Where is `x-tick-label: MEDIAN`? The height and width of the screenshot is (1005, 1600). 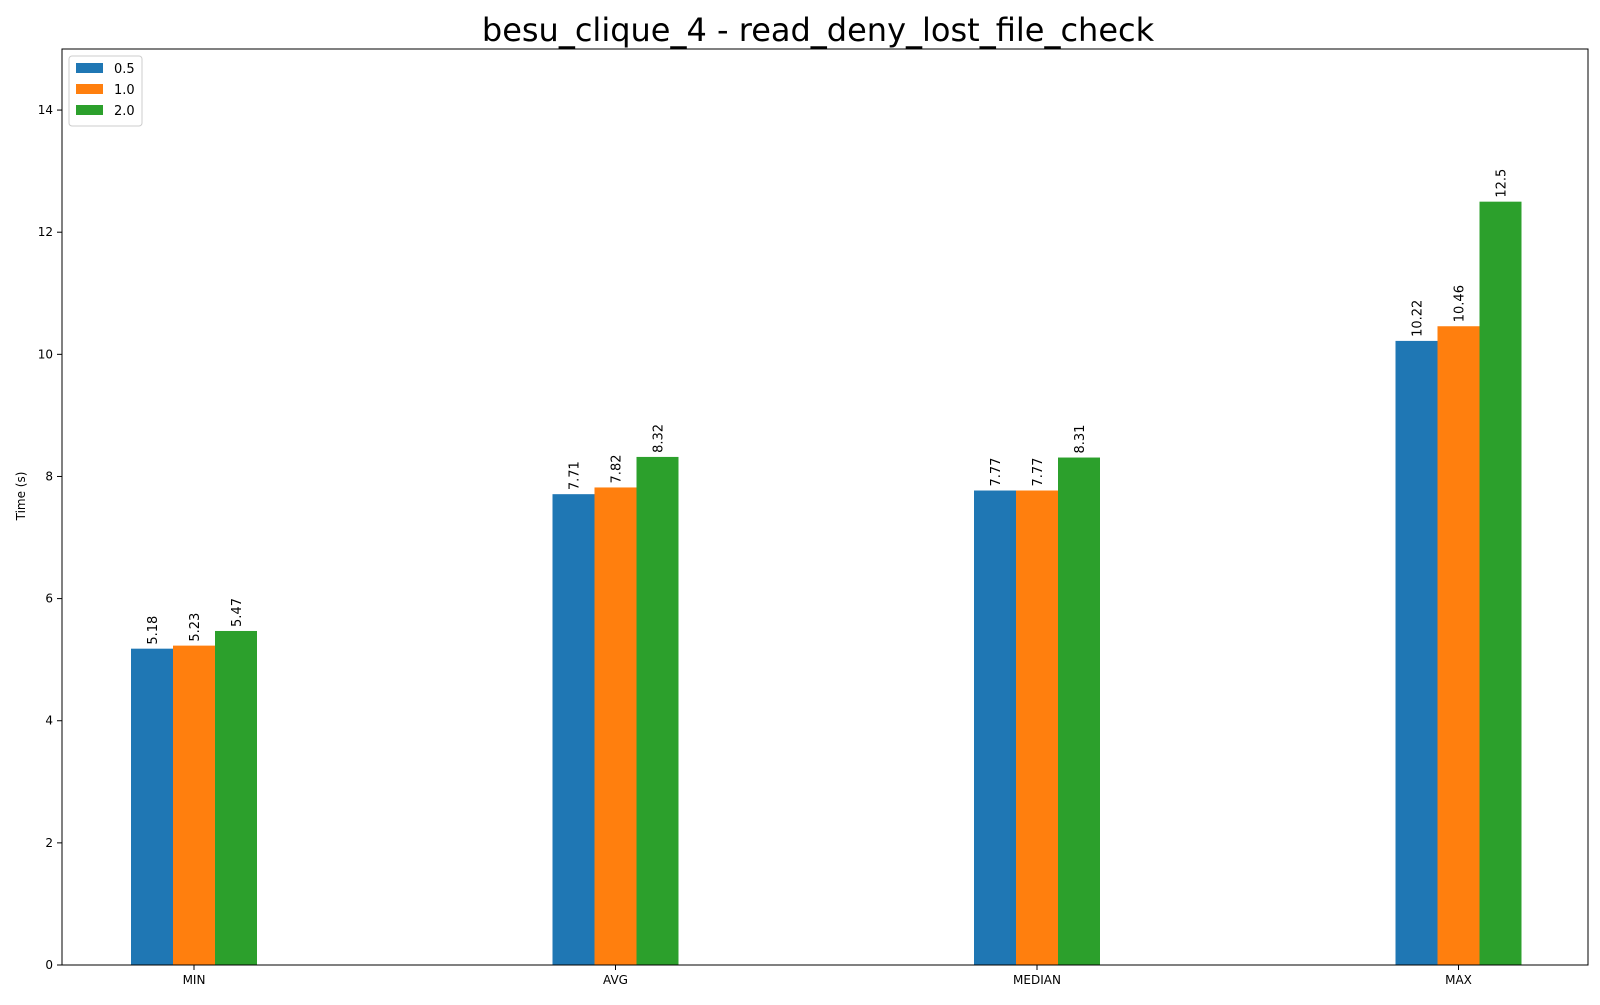
x-tick-label: MEDIAN is located at coordinates (1037, 980).